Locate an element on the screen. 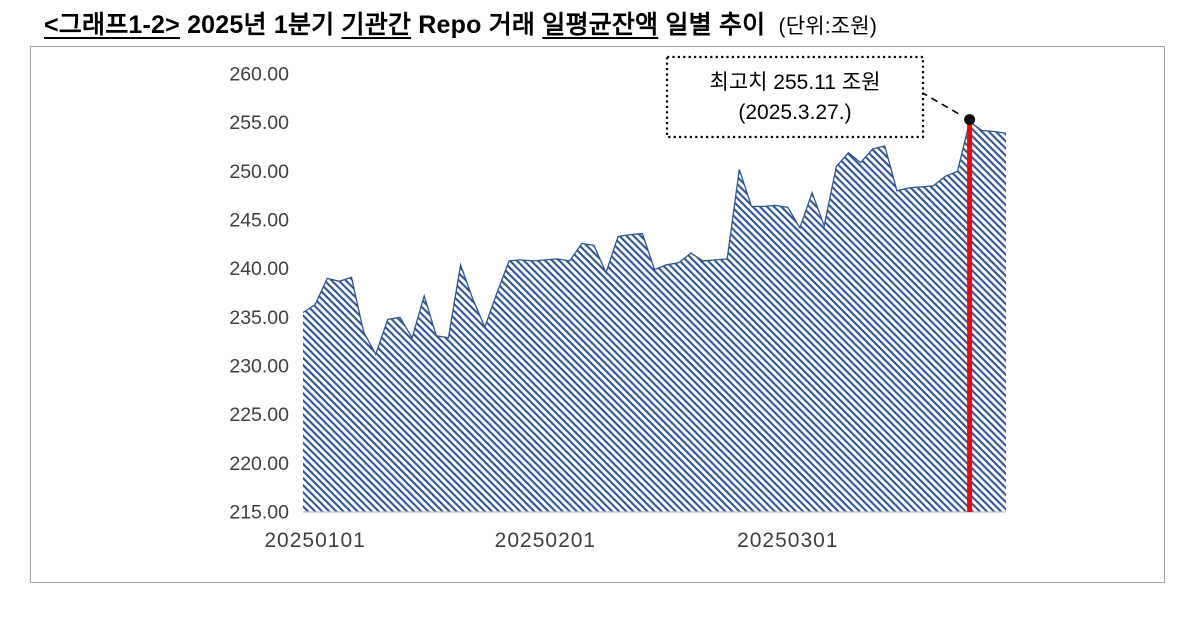 The image size is (1192, 626). annotation-line1: 최고치 255.11 조원 is located at coordinates (795, 82).